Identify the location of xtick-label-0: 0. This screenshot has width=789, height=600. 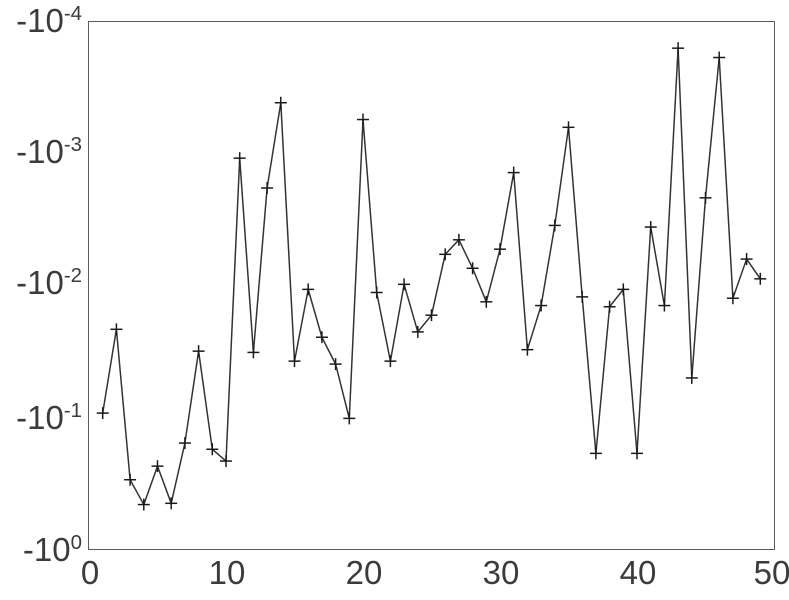
(90, 572).